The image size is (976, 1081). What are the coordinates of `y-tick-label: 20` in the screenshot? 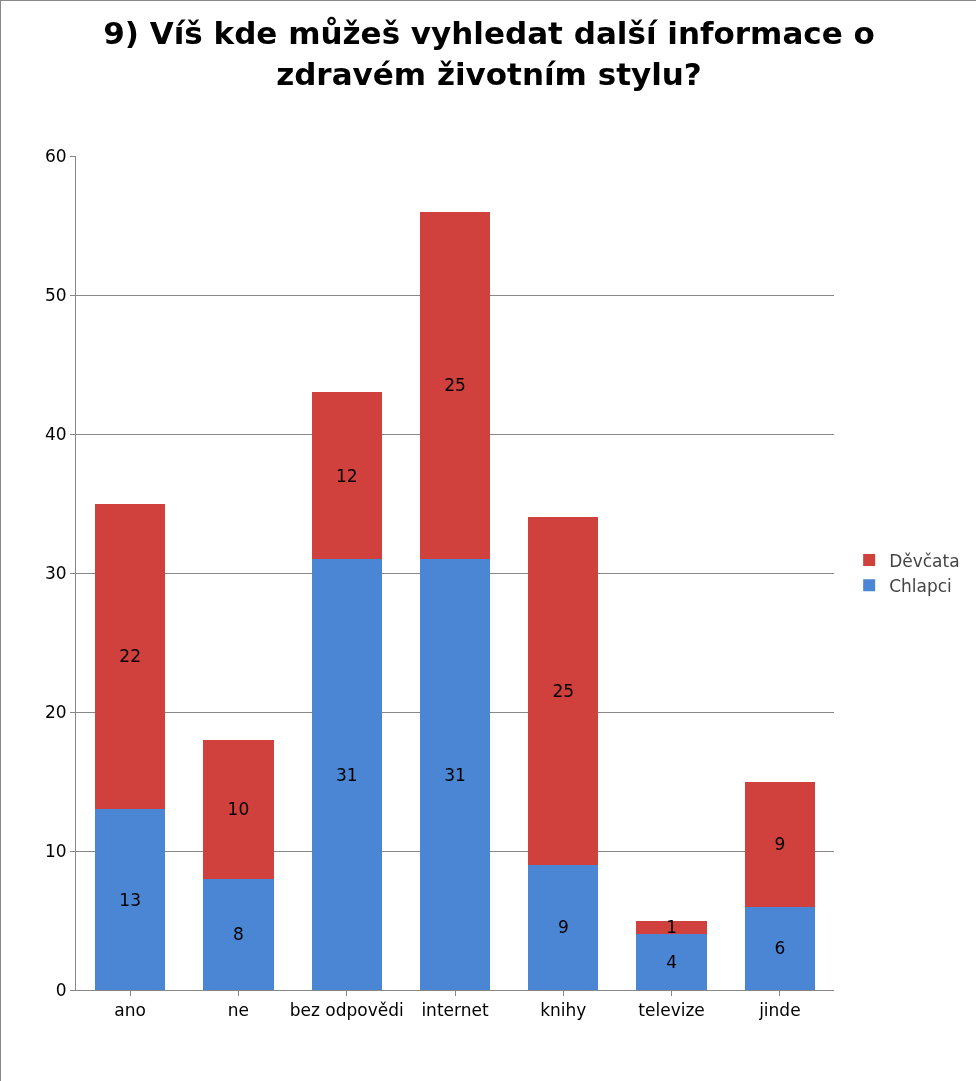 It's located at (55, 711).